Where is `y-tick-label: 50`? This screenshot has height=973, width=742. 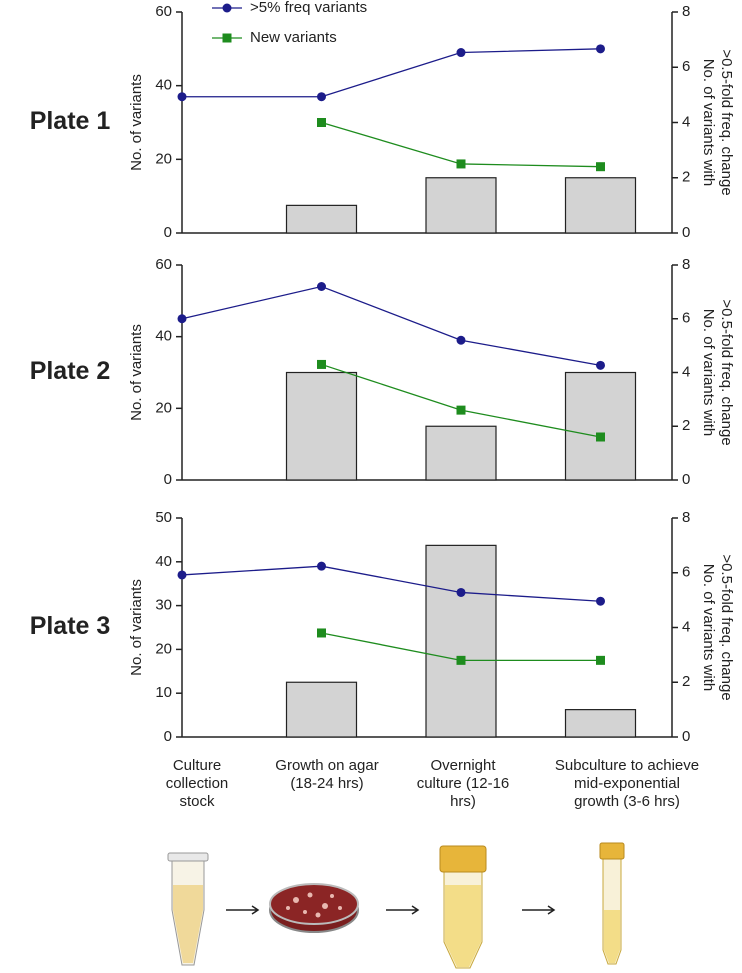 y-tick-label: 50 is located at coordinates (163, 517).